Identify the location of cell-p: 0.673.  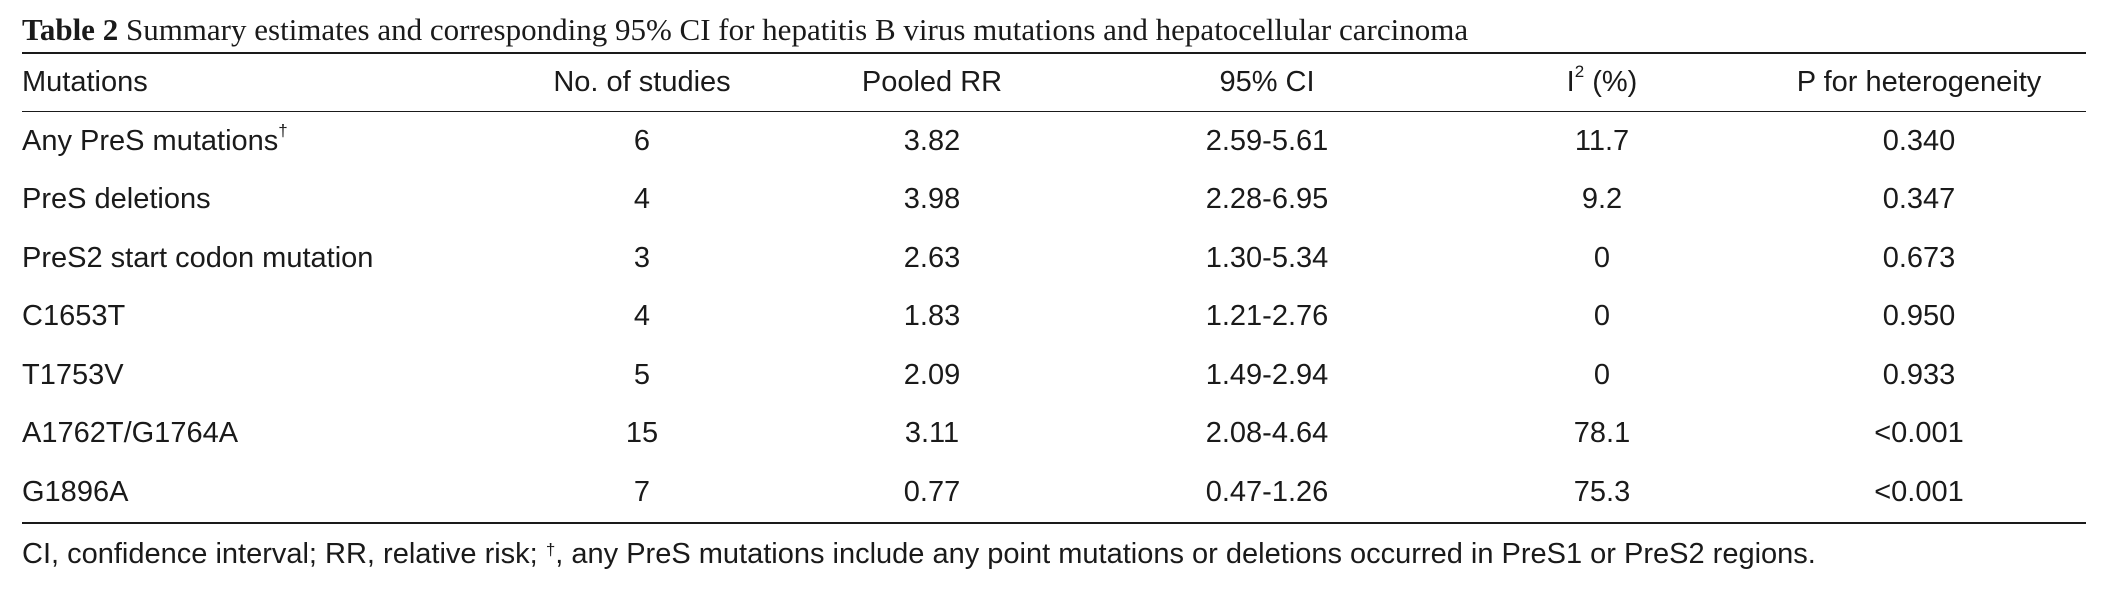
(1919, 258).